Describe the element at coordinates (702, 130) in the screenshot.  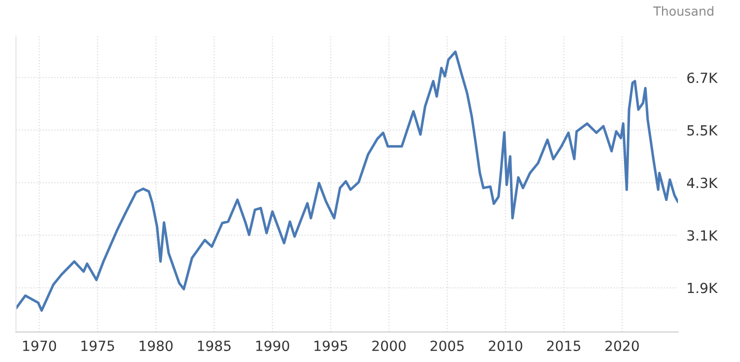
I see `y-tick-label: 5.5K` at that location.